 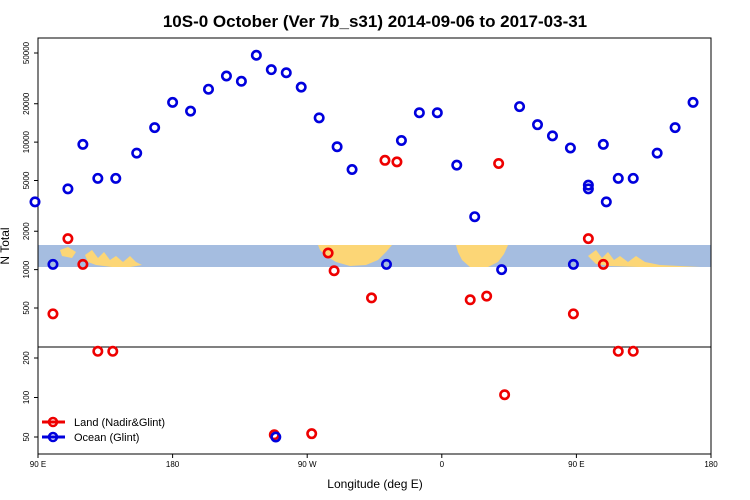 What do you see at coordinates (355, 255) in the screenshot?
I see `land-south-america` at bounding box center [355, 255].